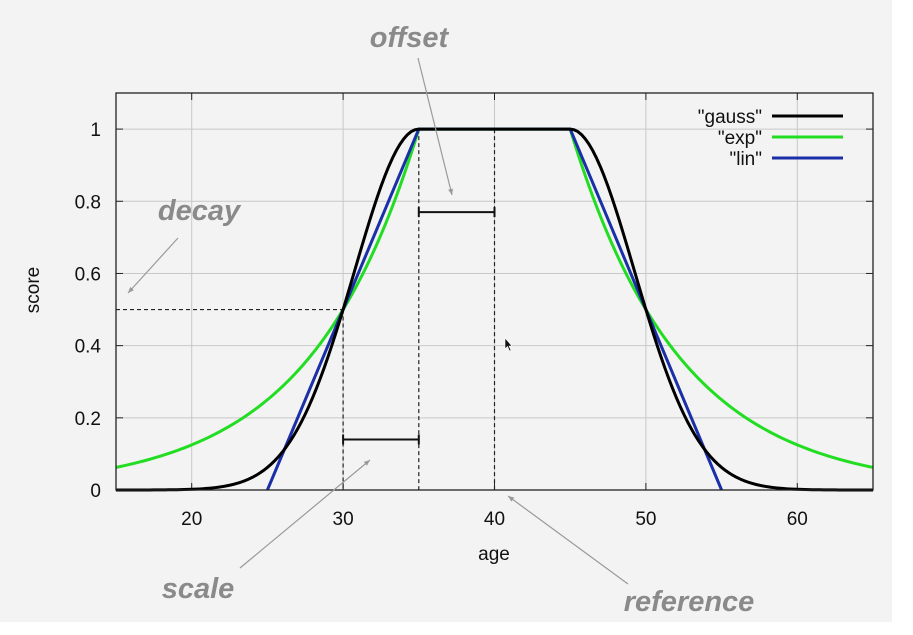 This screenshot has height=635, width=913. I want to click on y-tick-label: 0.8, so click(88, 202).